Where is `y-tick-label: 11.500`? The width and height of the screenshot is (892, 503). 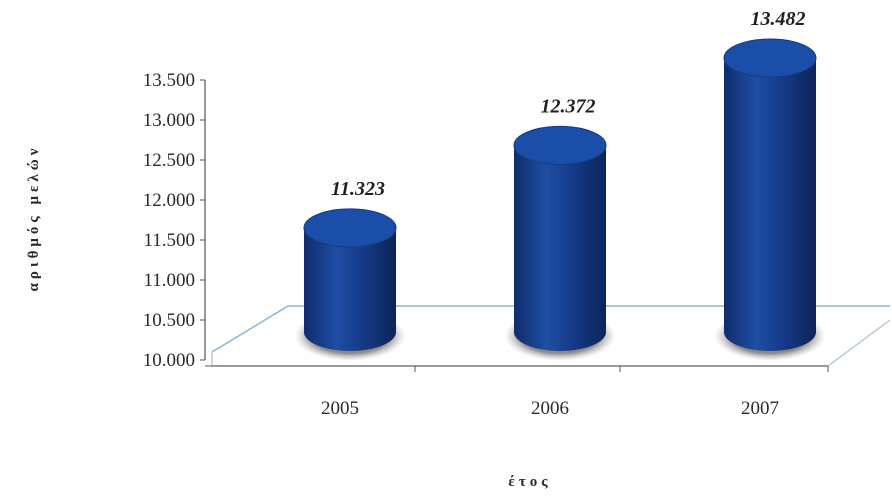 y-tick-label: 11.500 is located at coordinates (169, 240).